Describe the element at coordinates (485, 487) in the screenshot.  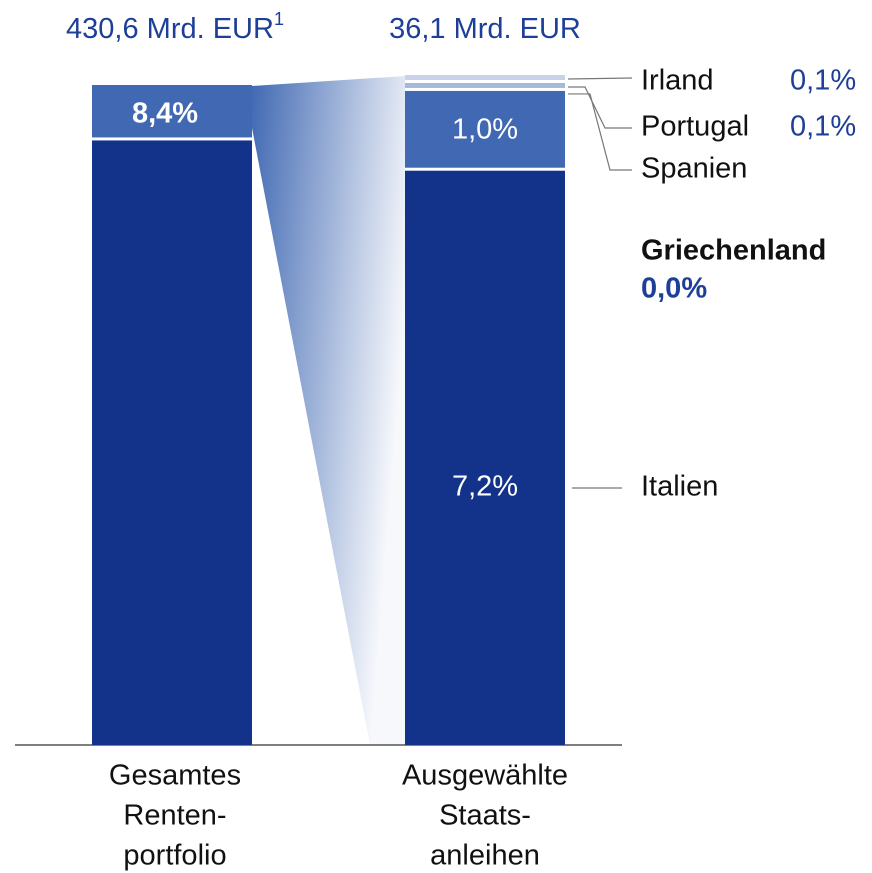
I see `value-label: 7,2%` at that location.